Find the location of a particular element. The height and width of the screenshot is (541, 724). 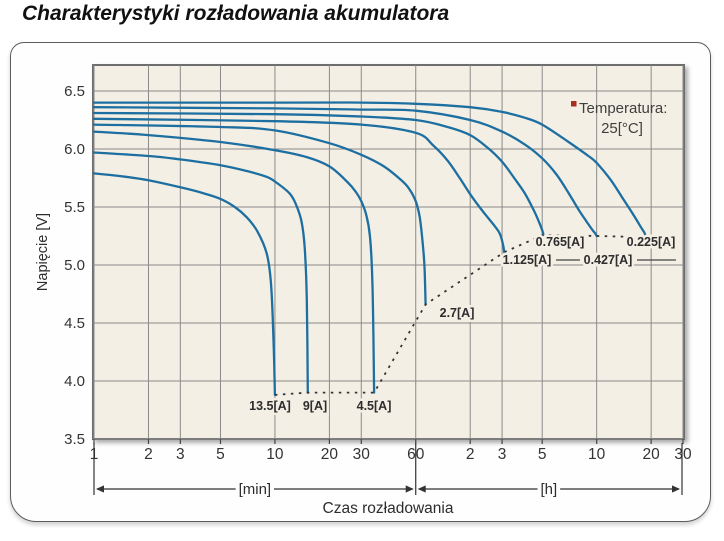

legend-marker-icon is located at coordinates (574, 104).